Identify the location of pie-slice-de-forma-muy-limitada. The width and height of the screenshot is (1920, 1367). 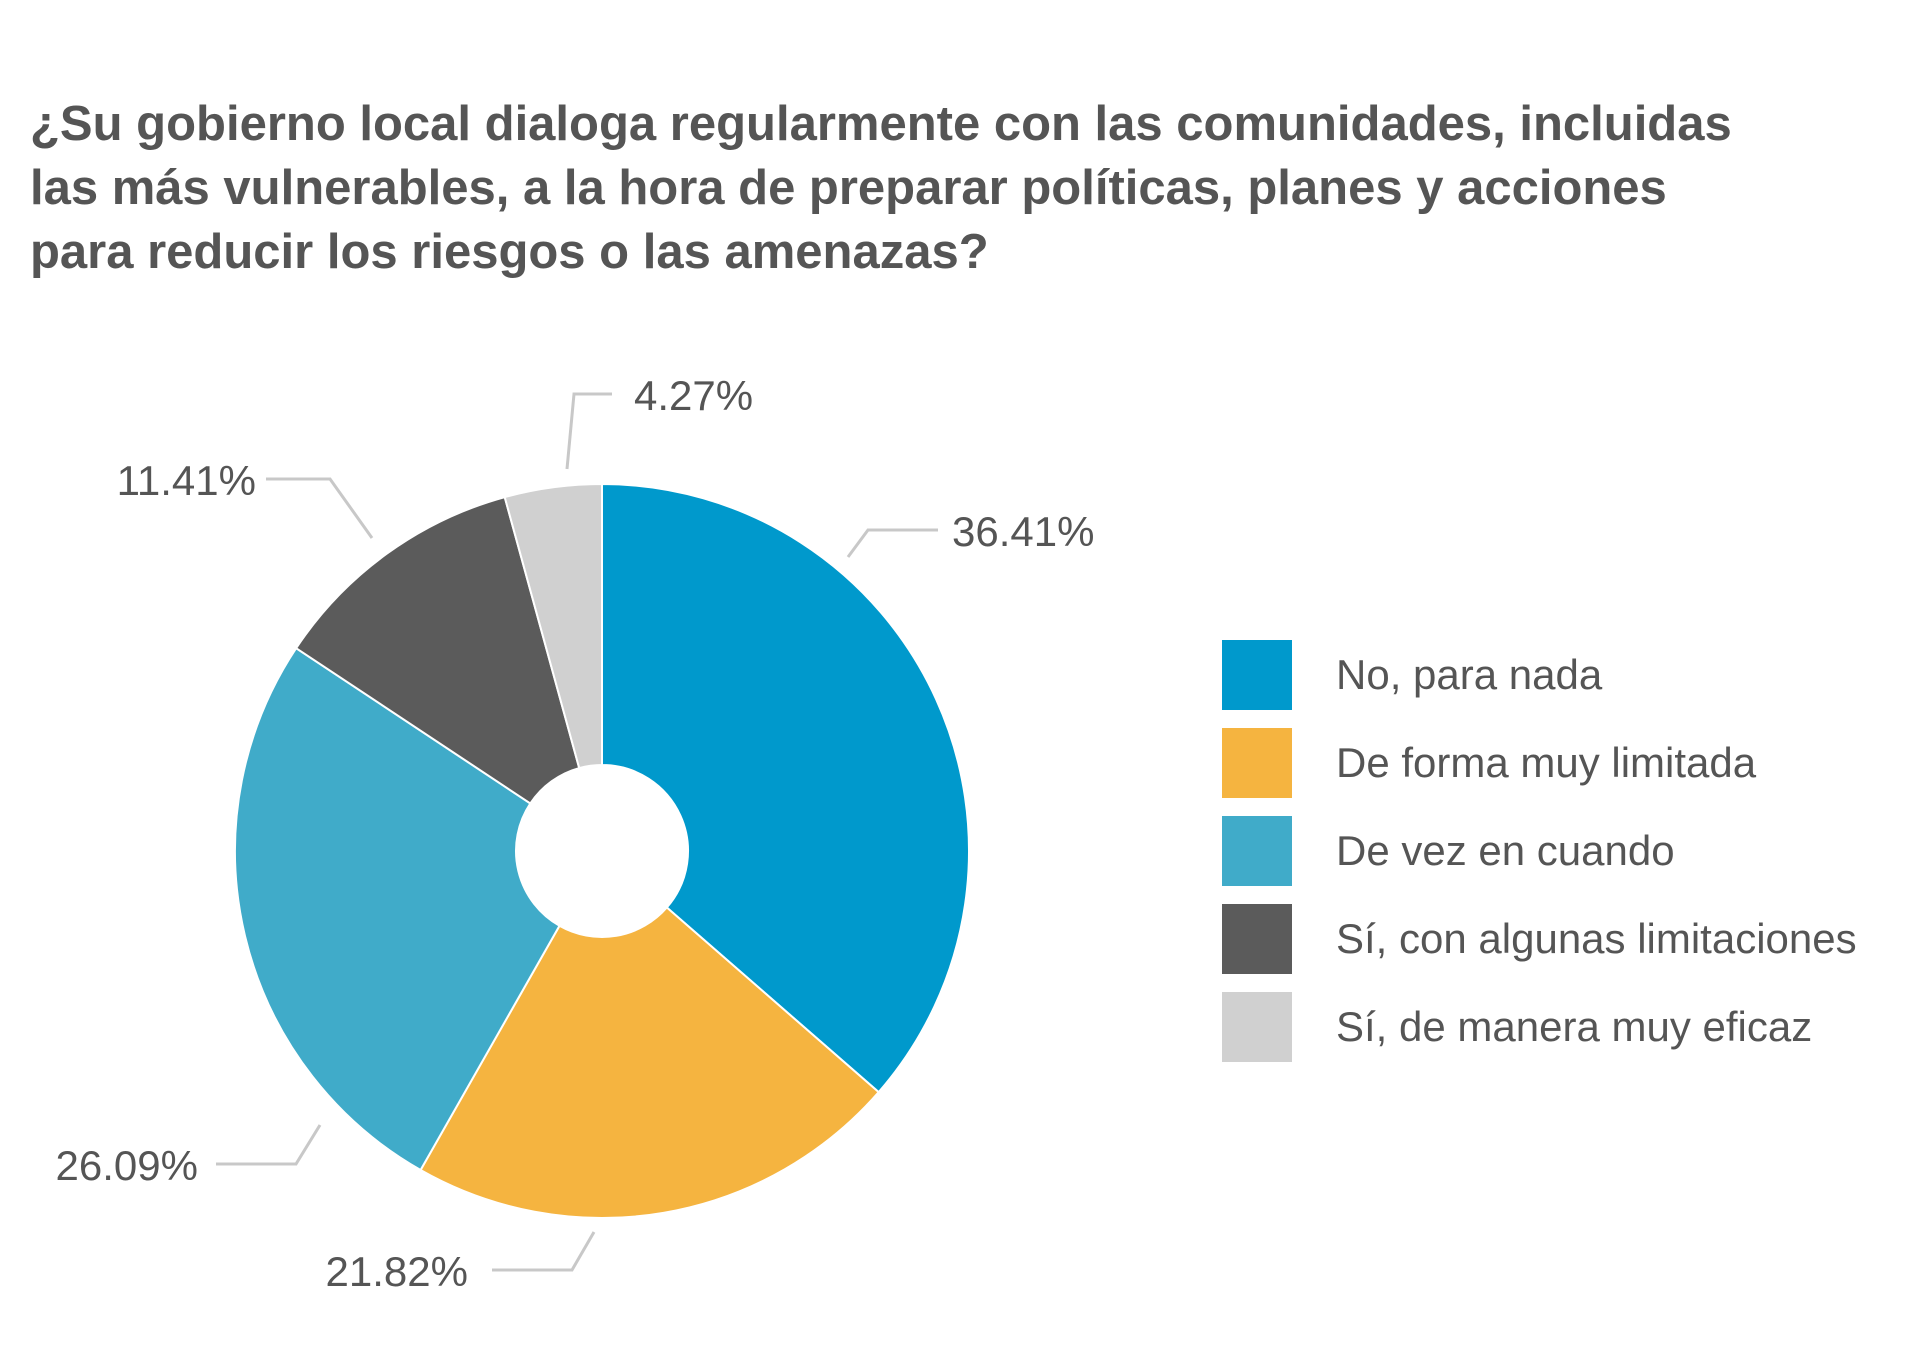
(650, 1063).